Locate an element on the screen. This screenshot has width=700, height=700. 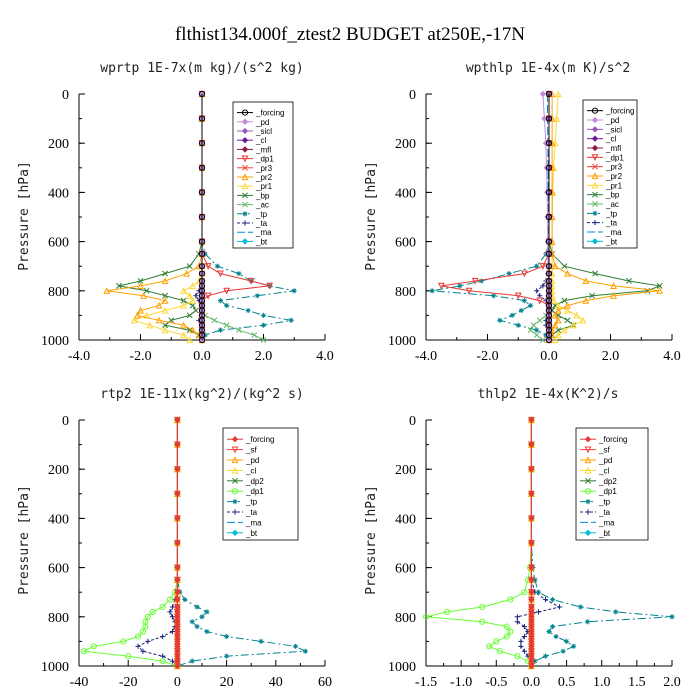
x-tick-label: -4.0 is located at coordinates (79, 356).